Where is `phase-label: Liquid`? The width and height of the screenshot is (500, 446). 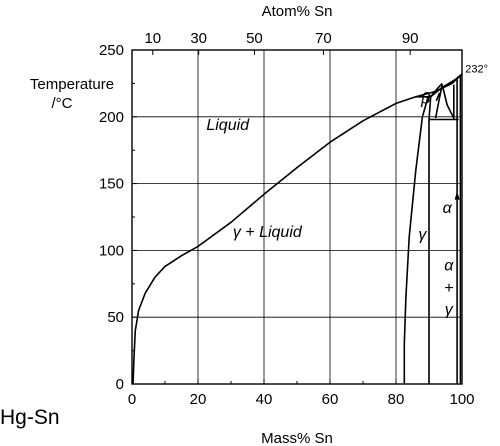 phase-label: Liquid is located at coordinates (228, 125).